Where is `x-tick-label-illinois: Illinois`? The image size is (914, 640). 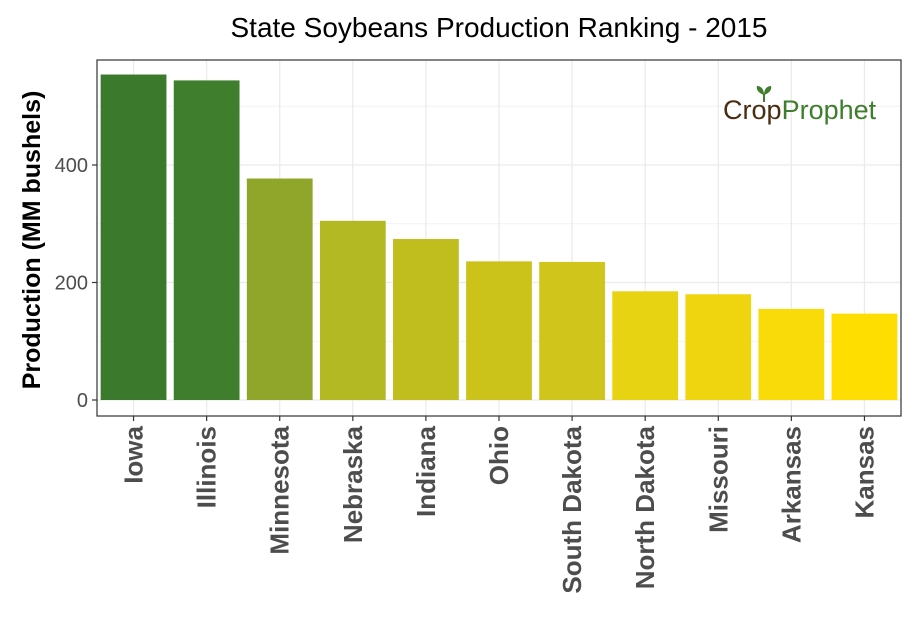 x-tick-label-illinois: Illinois is located at coordinates (207, 467).